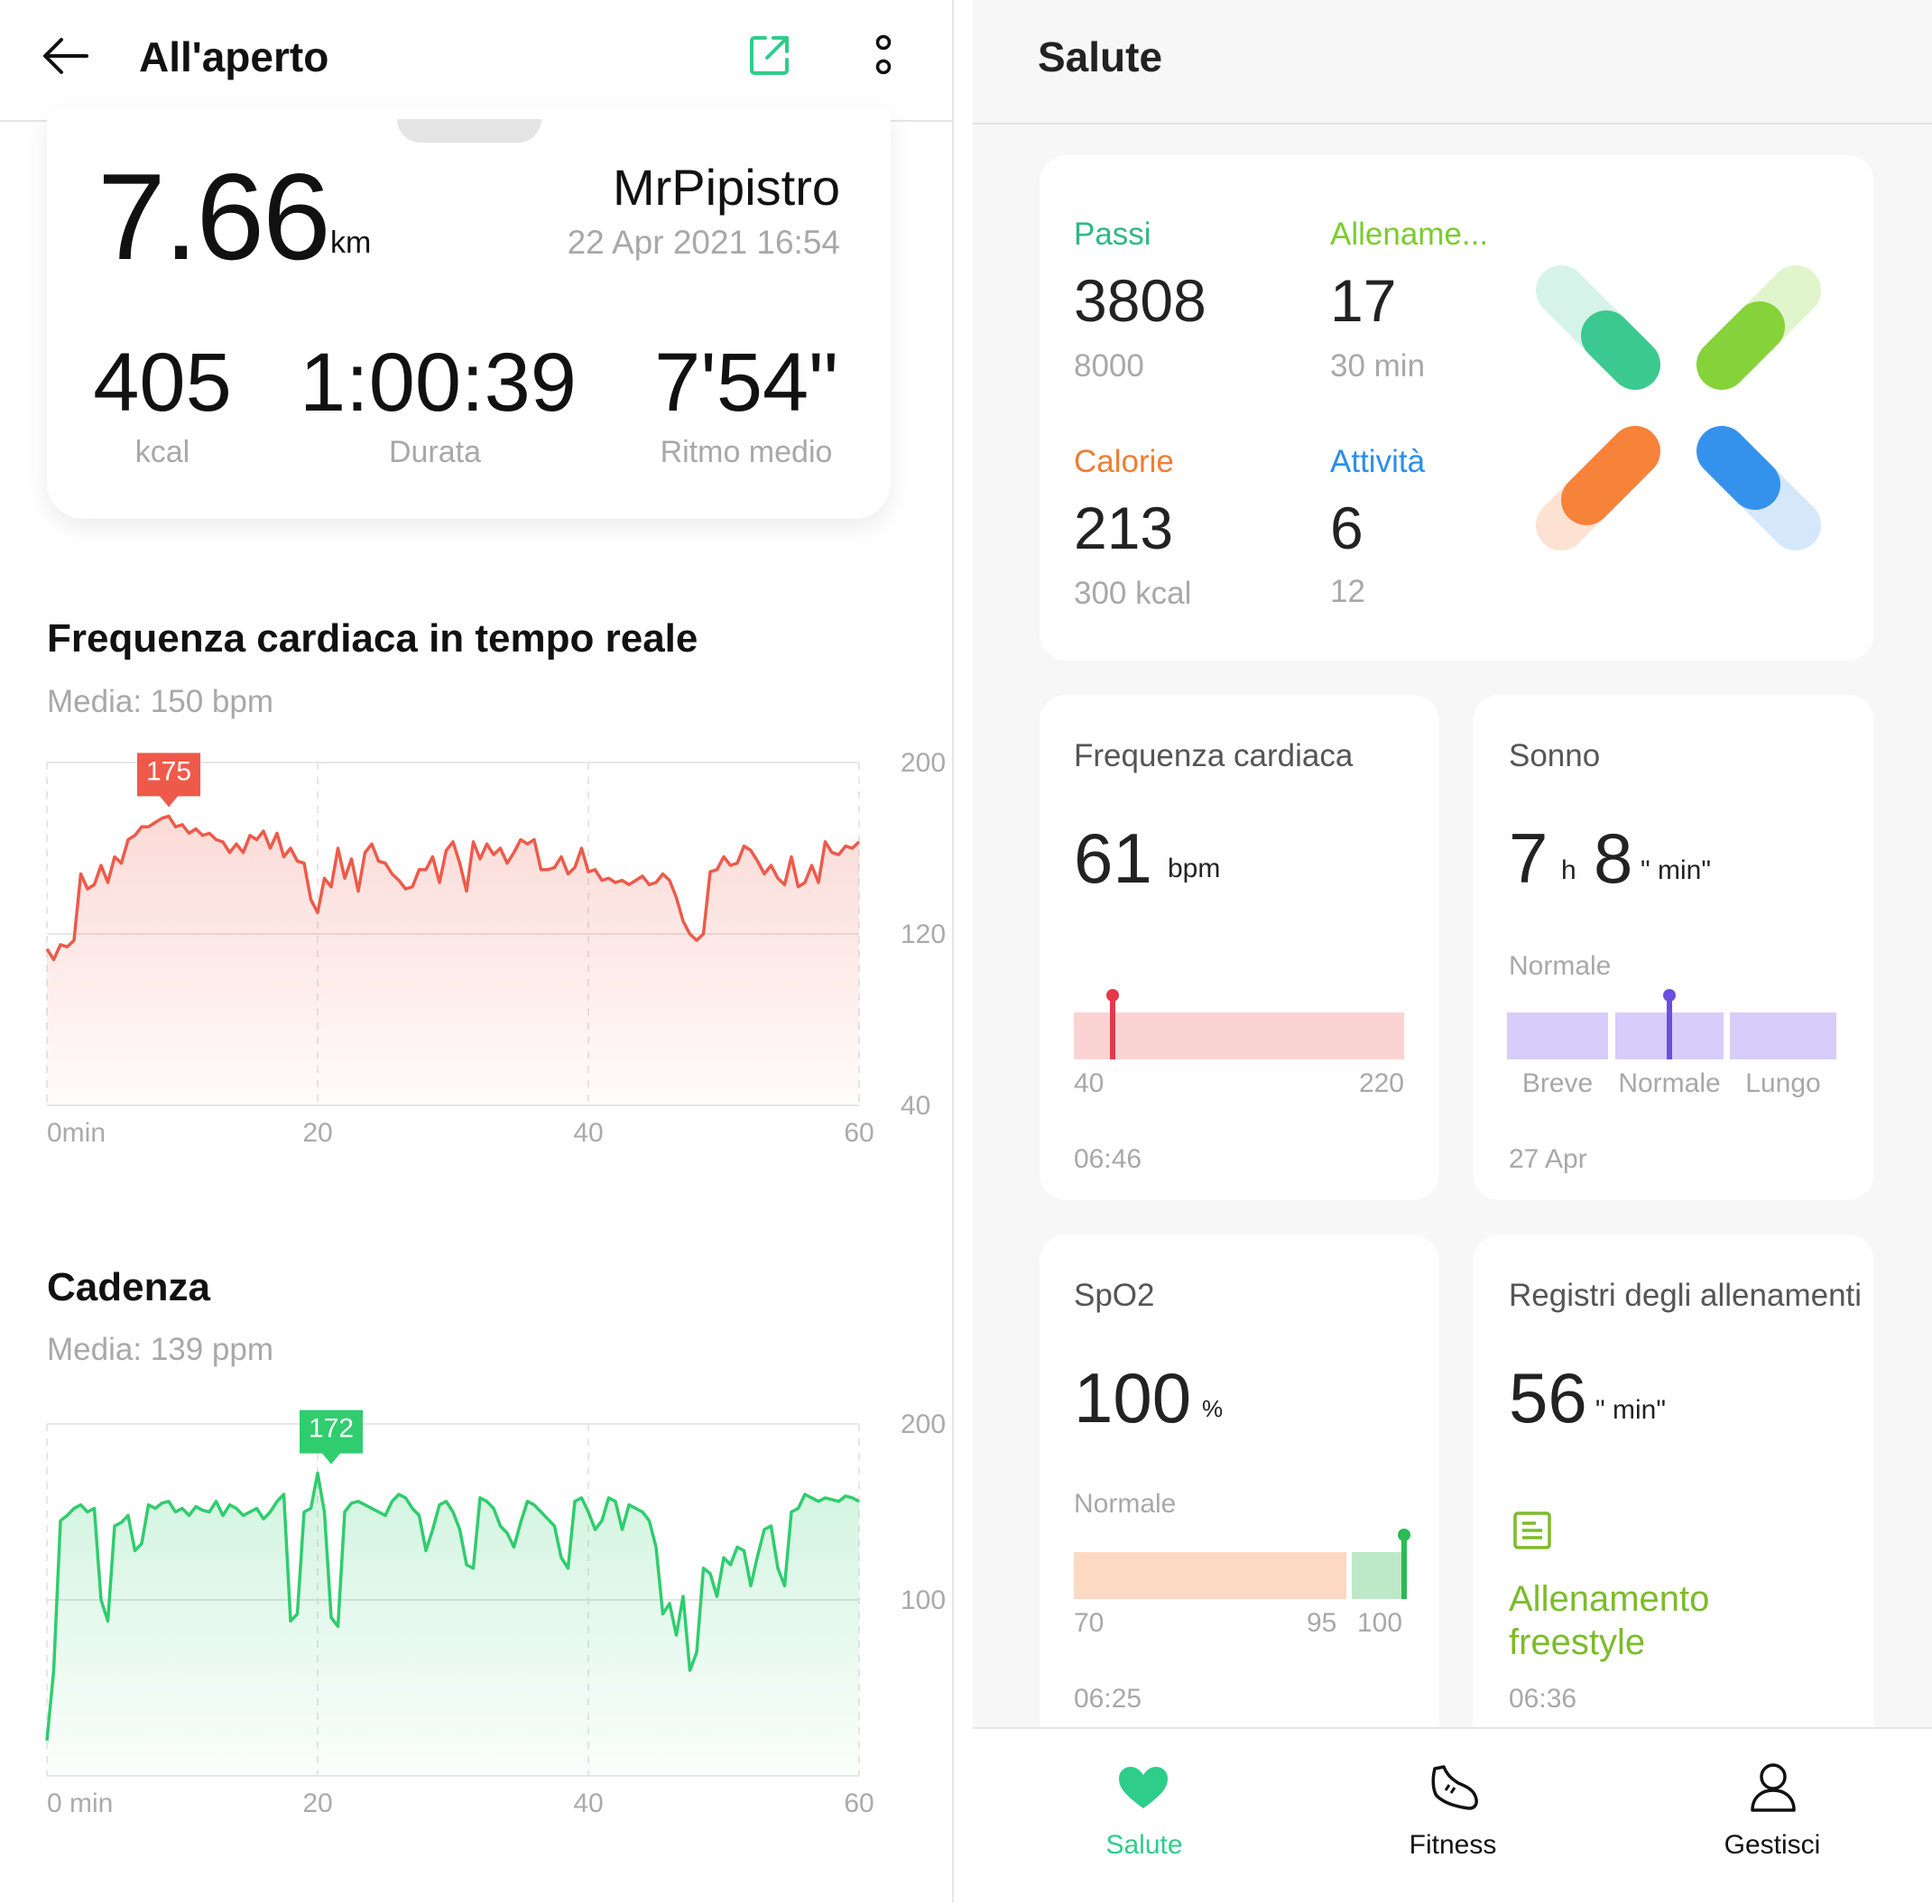 The height and width of the screenshot is (1904, 1932). Describe the element at coordinates (1363, 300) in the screenshot. I see `training-value: 17` at that location.